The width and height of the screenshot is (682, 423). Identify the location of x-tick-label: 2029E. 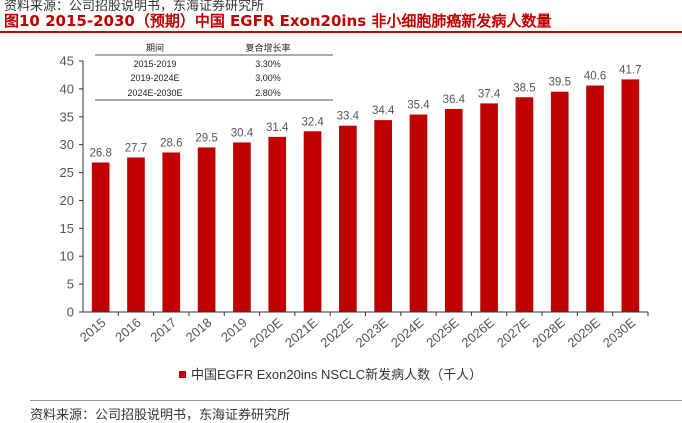
(584, 333).